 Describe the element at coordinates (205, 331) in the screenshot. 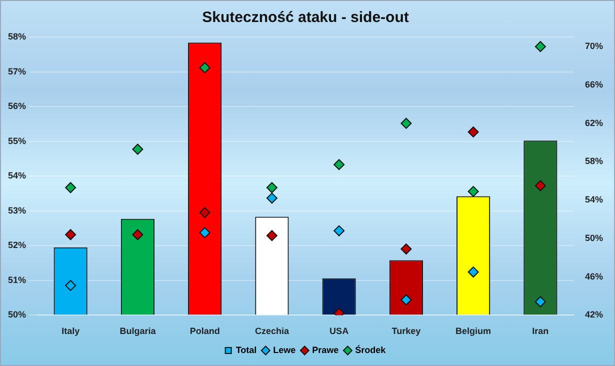

I see `x-tick-label: Poland` at that location.